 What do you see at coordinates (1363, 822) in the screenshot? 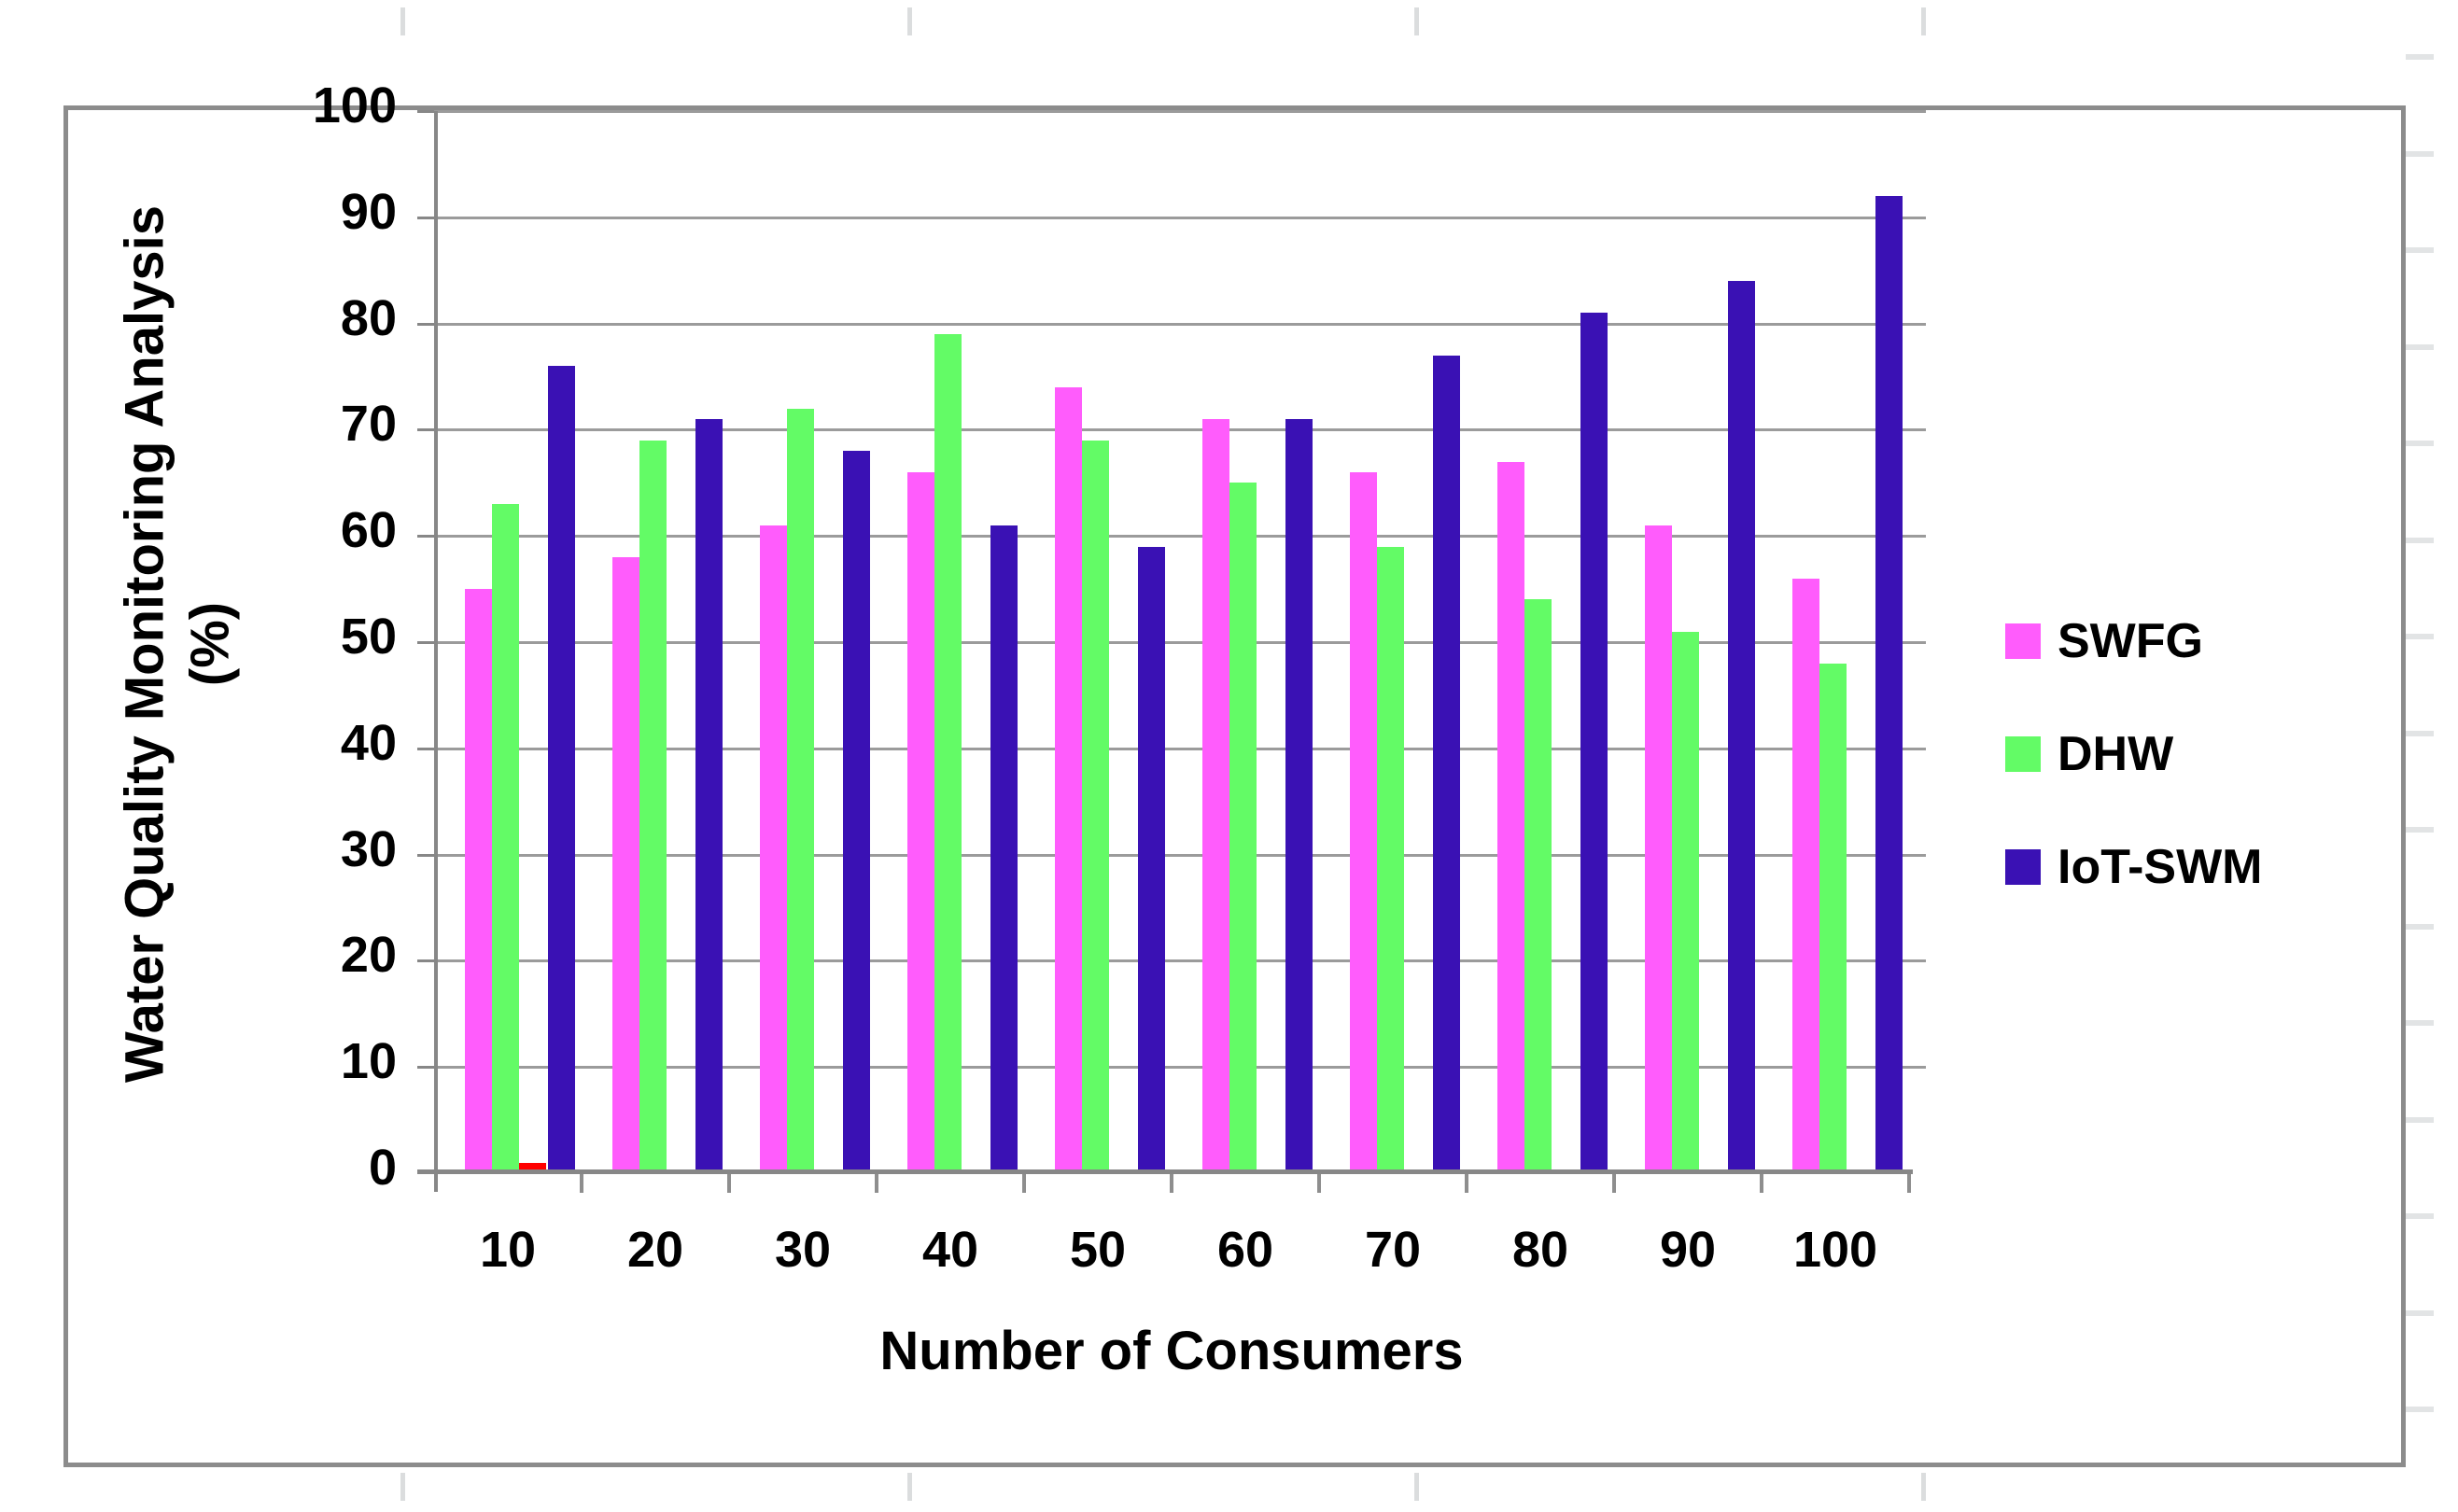
I see `bar-SWFG-x70` at bounding box center [1363, 822].